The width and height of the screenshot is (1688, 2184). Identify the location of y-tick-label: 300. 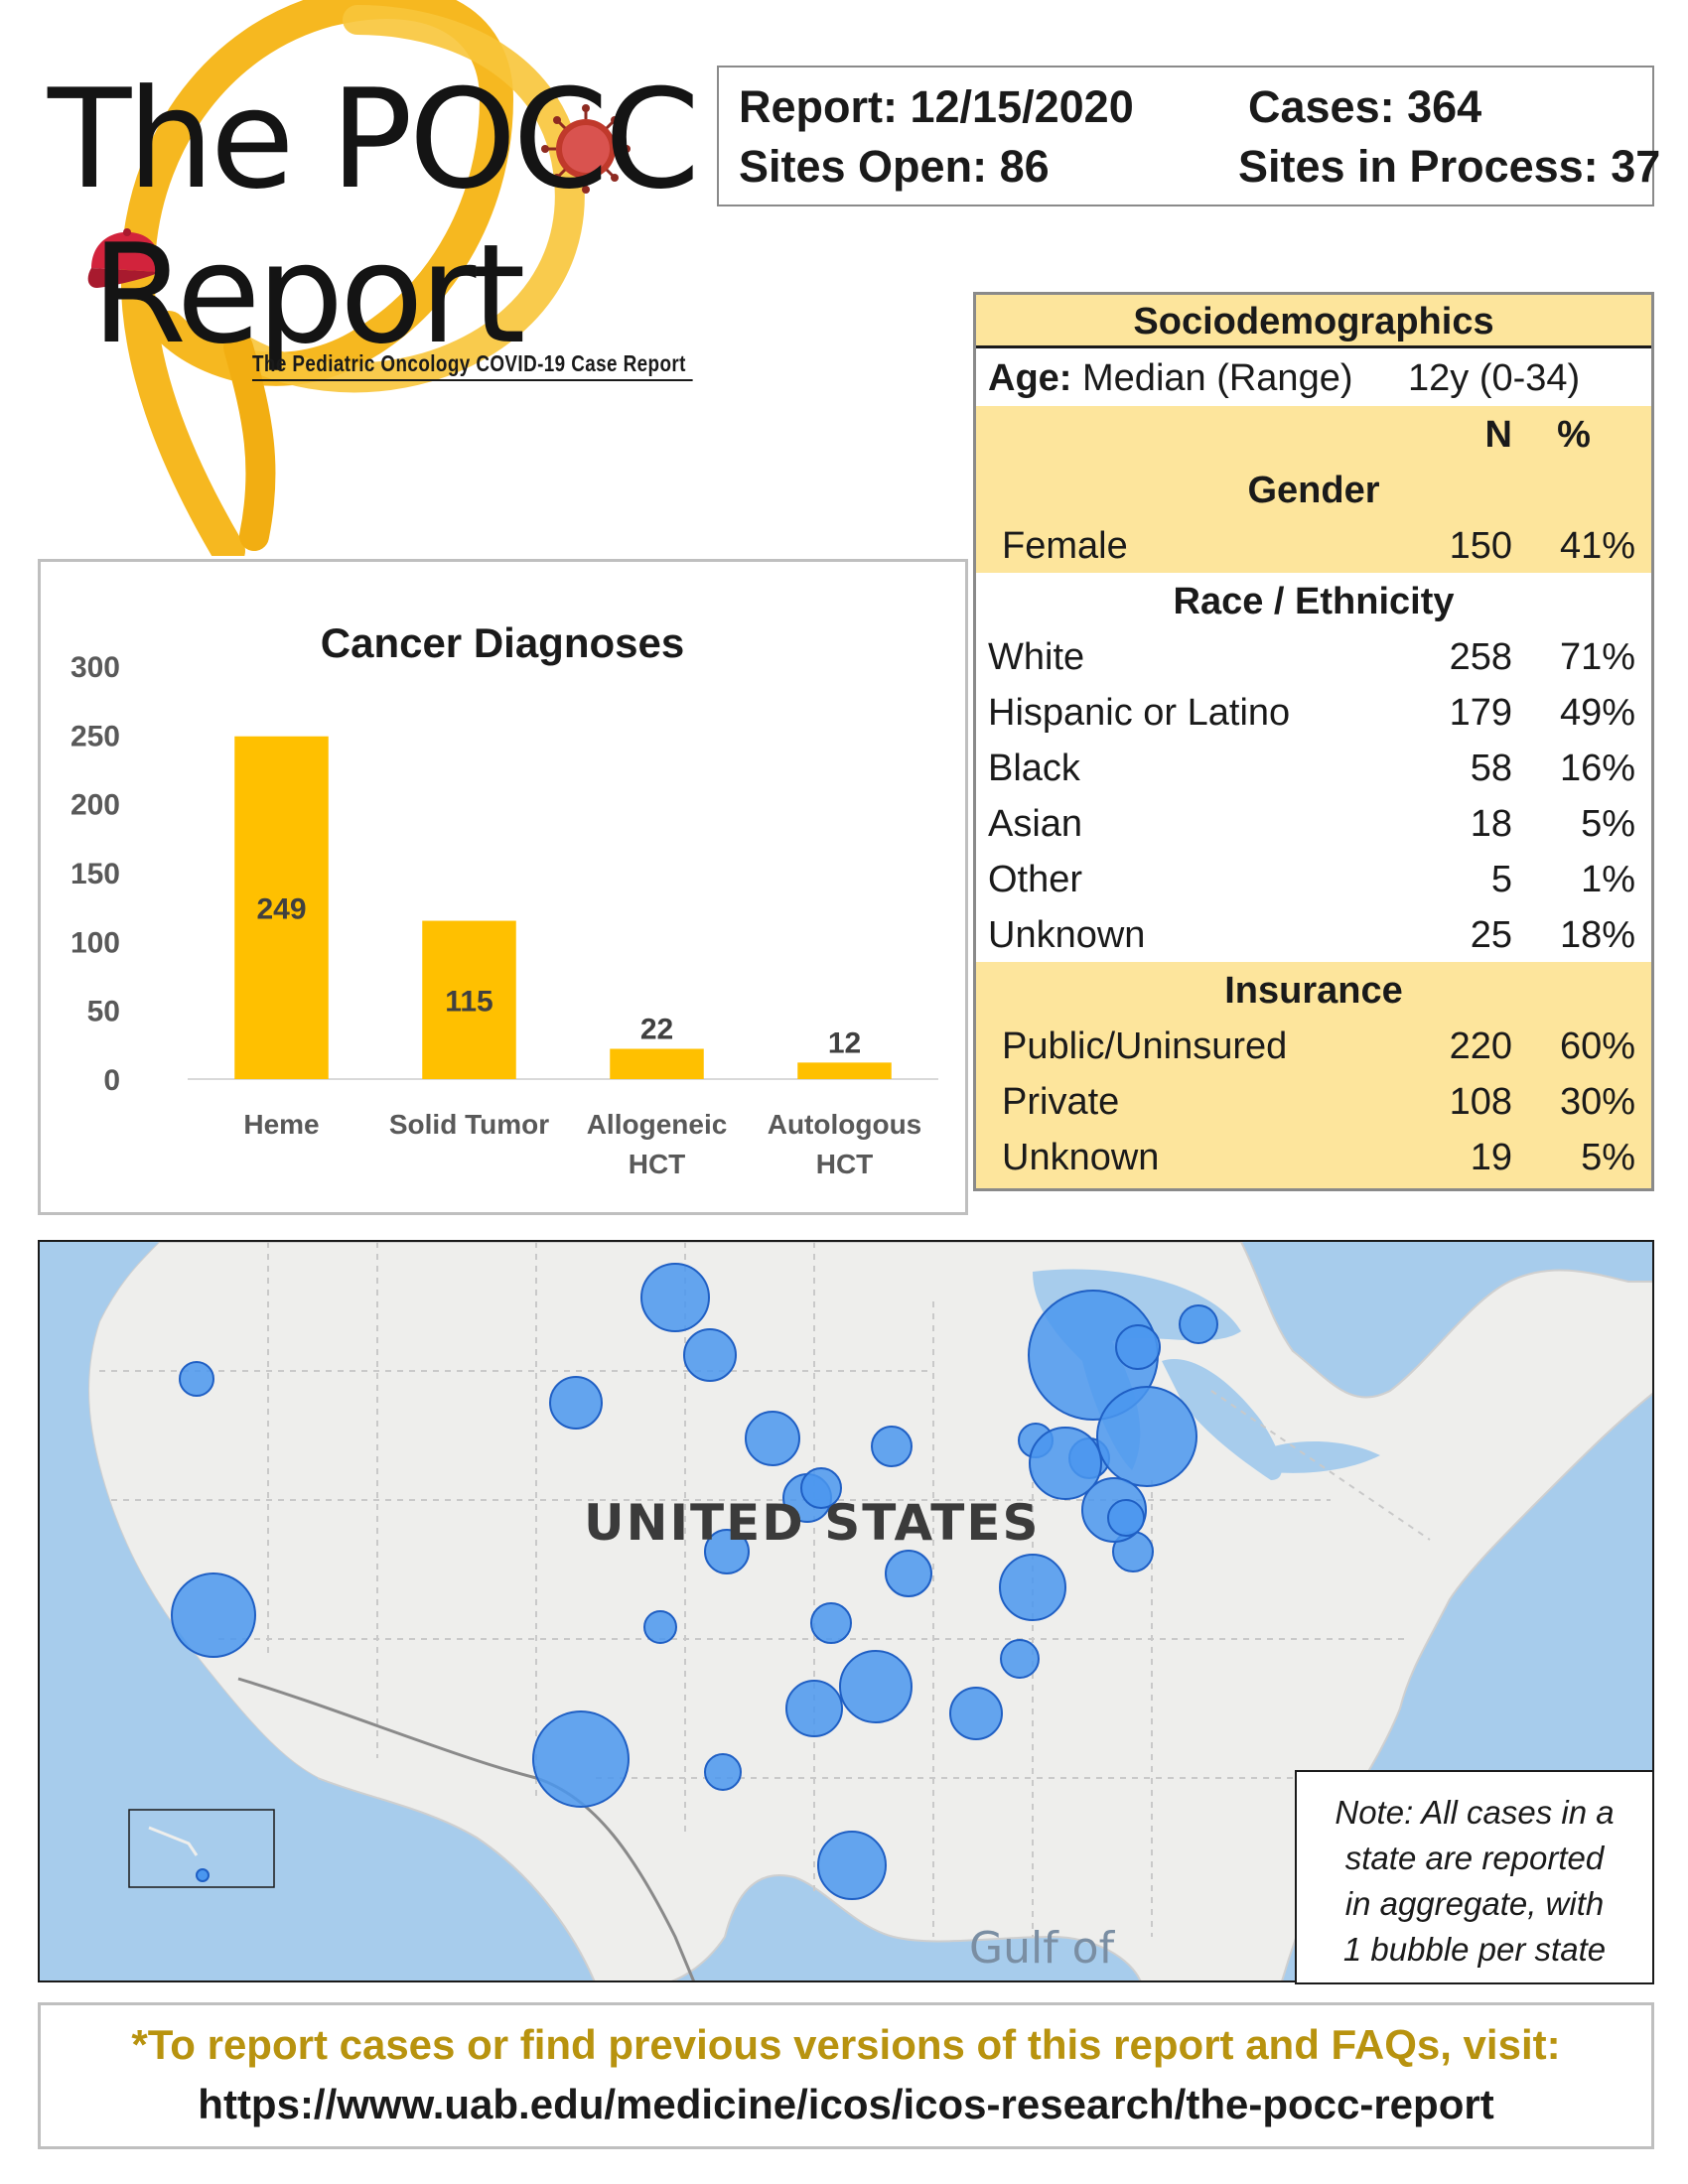
(95, 667).